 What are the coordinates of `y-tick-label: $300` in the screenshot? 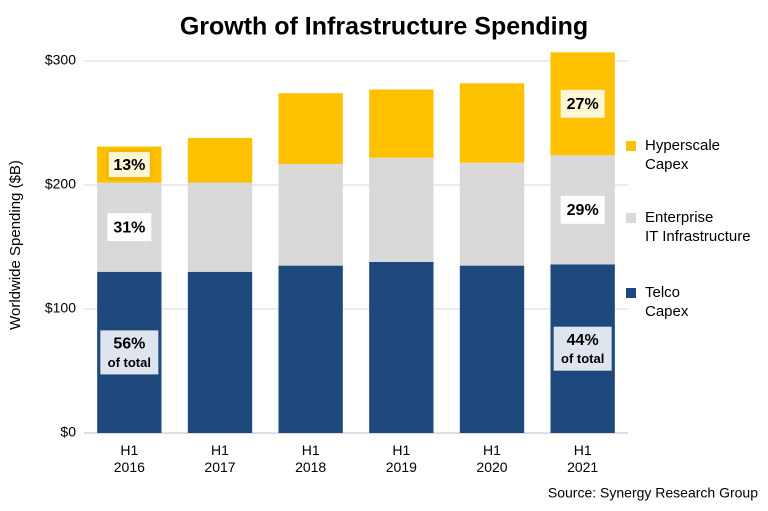 It's located at (60, 60).